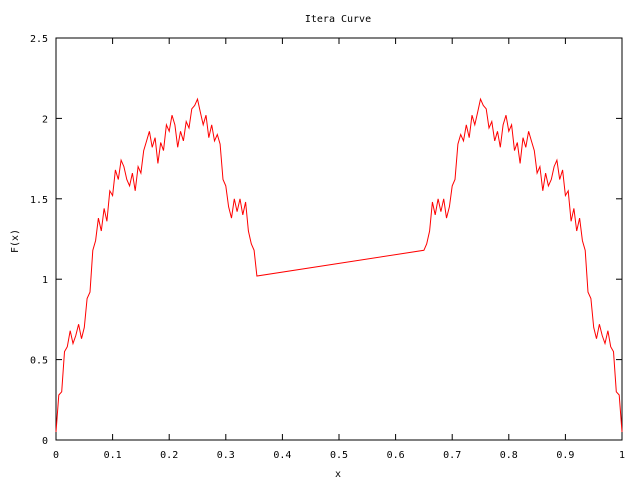 This screenshot has width=640, height=480. What do you see at coordinates (282, 455) in the screenshot?
I see `x-tick-label: 0.4` at bounding box center [282, 455].